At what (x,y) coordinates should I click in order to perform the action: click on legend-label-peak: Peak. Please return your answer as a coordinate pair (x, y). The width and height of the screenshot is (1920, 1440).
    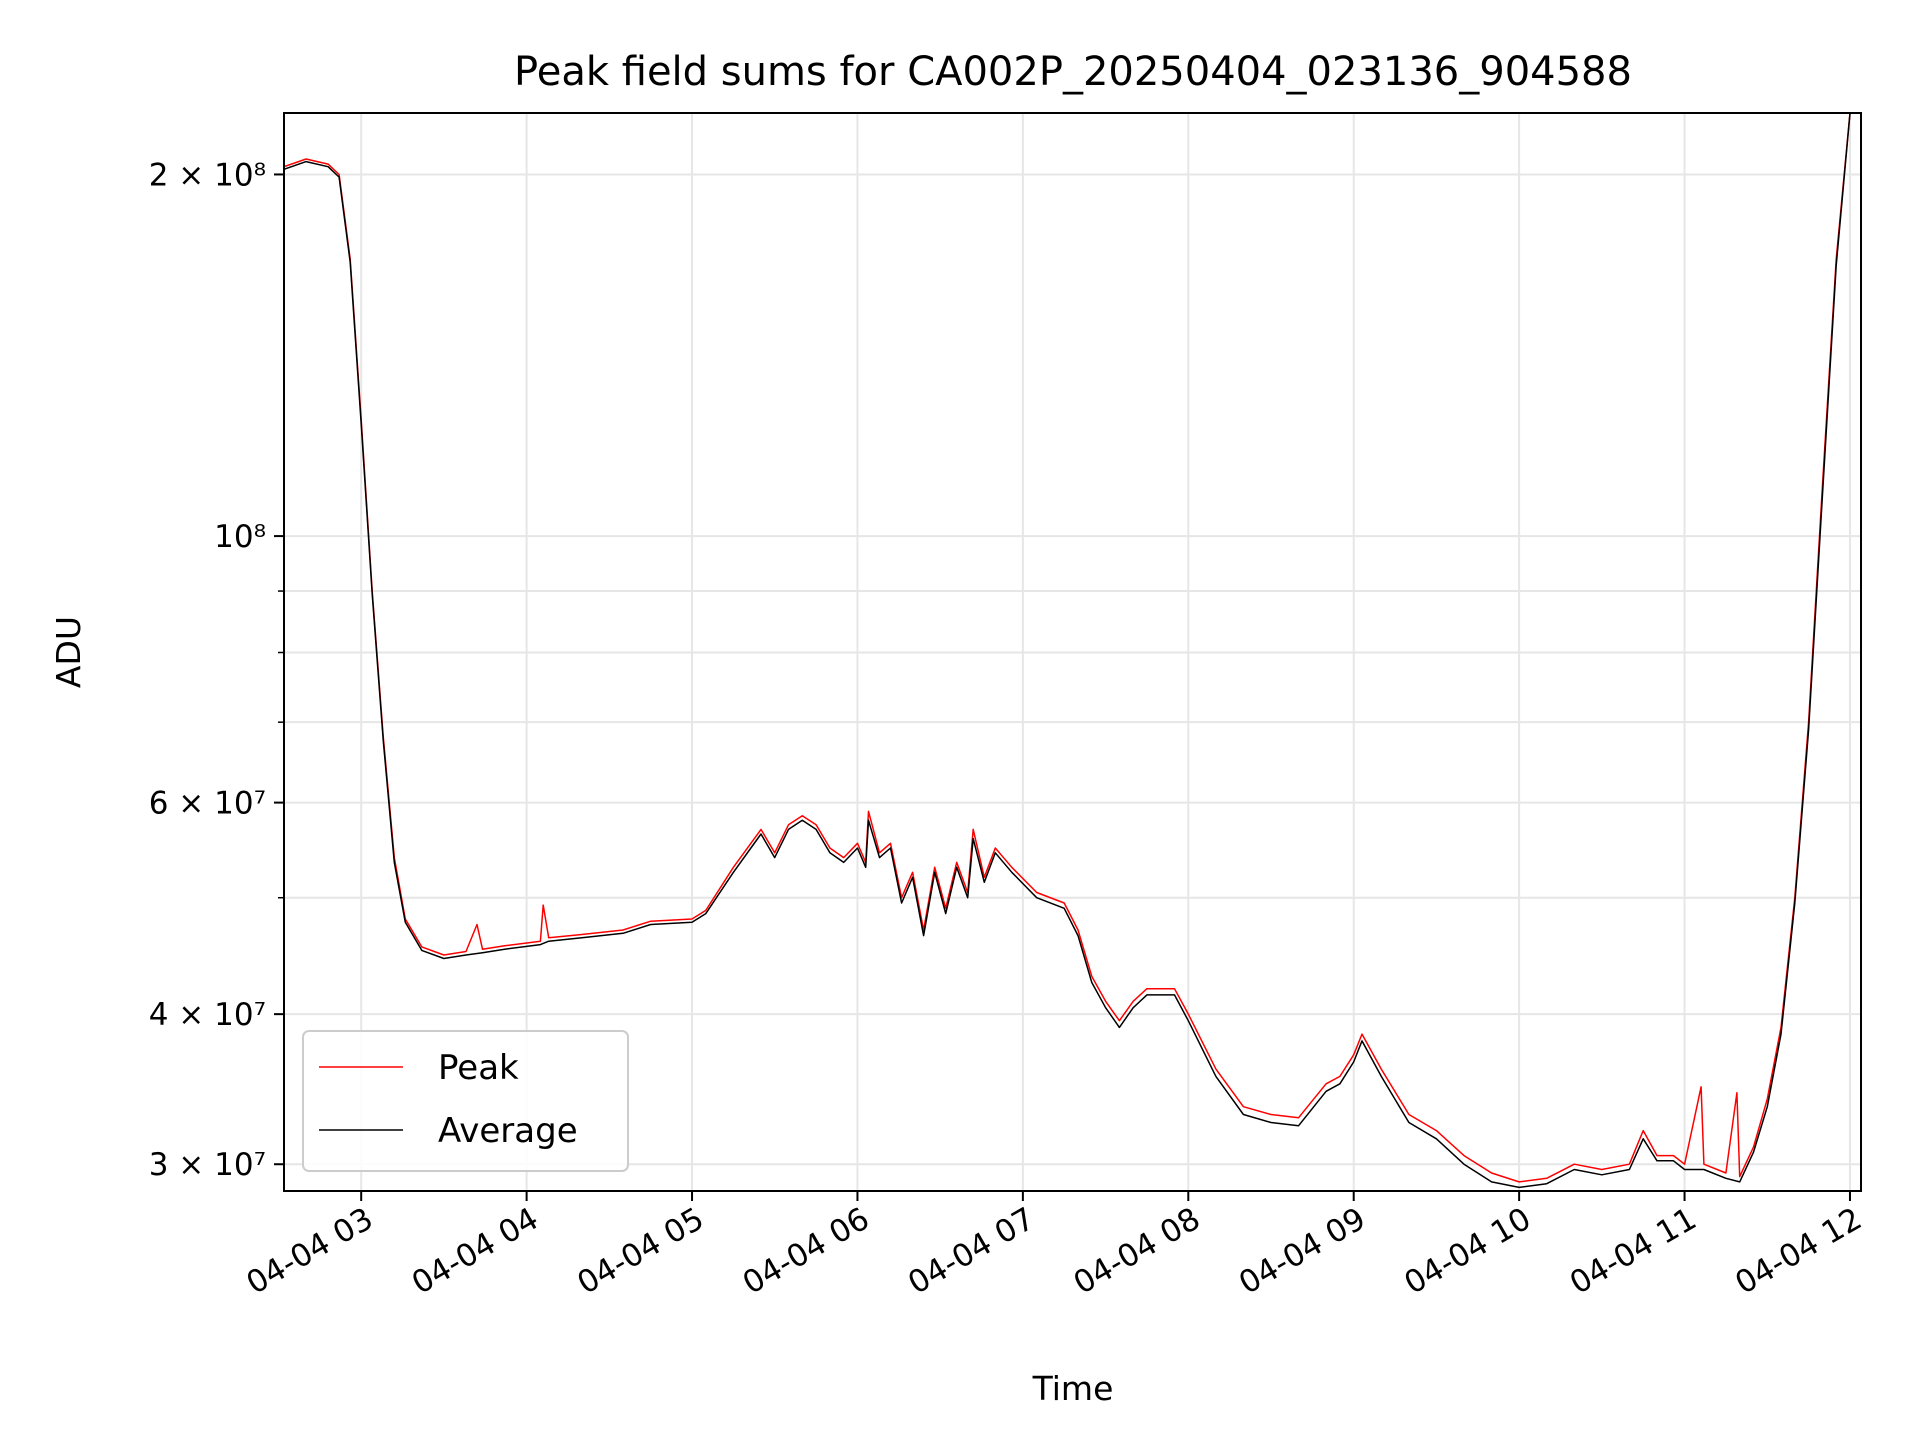
    Looking at the image, I should click on (478, 1068).